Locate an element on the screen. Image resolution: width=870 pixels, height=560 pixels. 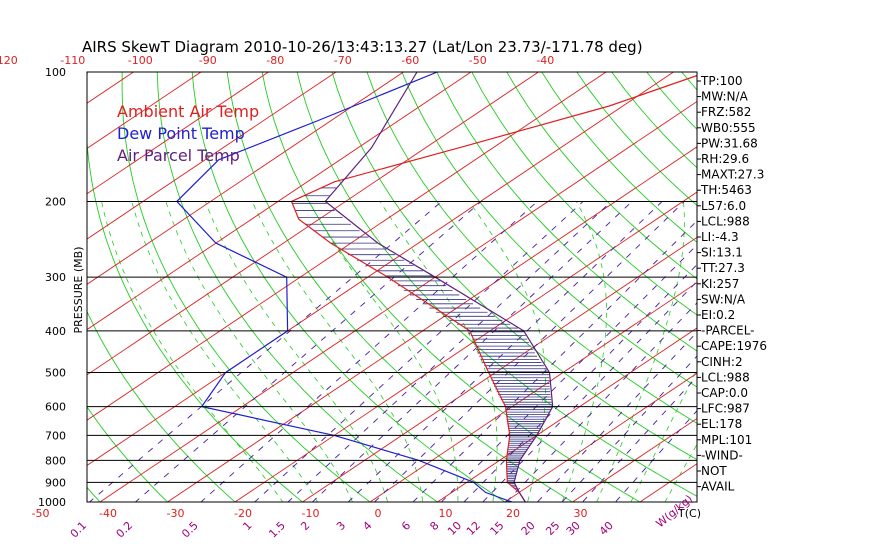
stability-index-item: WB0:555 is located at coordinates (728, 128).